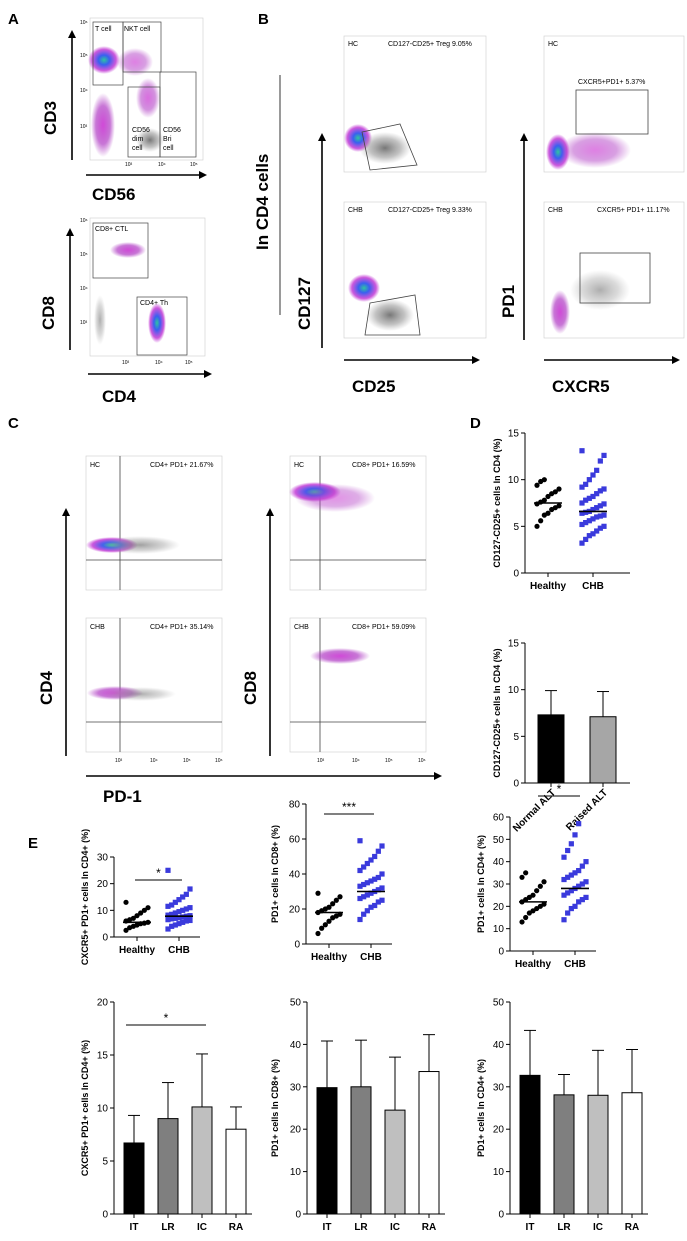  I want to click on panel-label-e: E, so click(33, 843).